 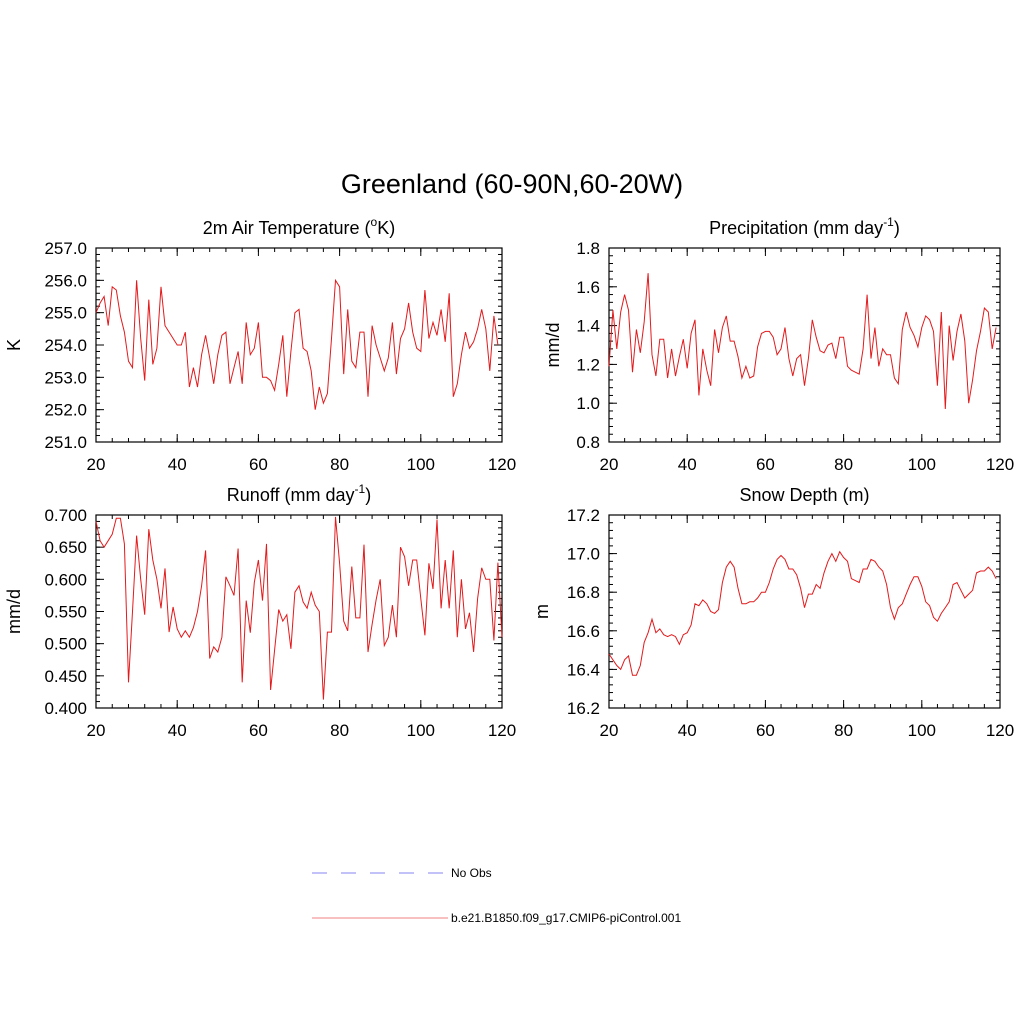 I want to click on y-tick-label: 1.0, so click(x=588, y=403).